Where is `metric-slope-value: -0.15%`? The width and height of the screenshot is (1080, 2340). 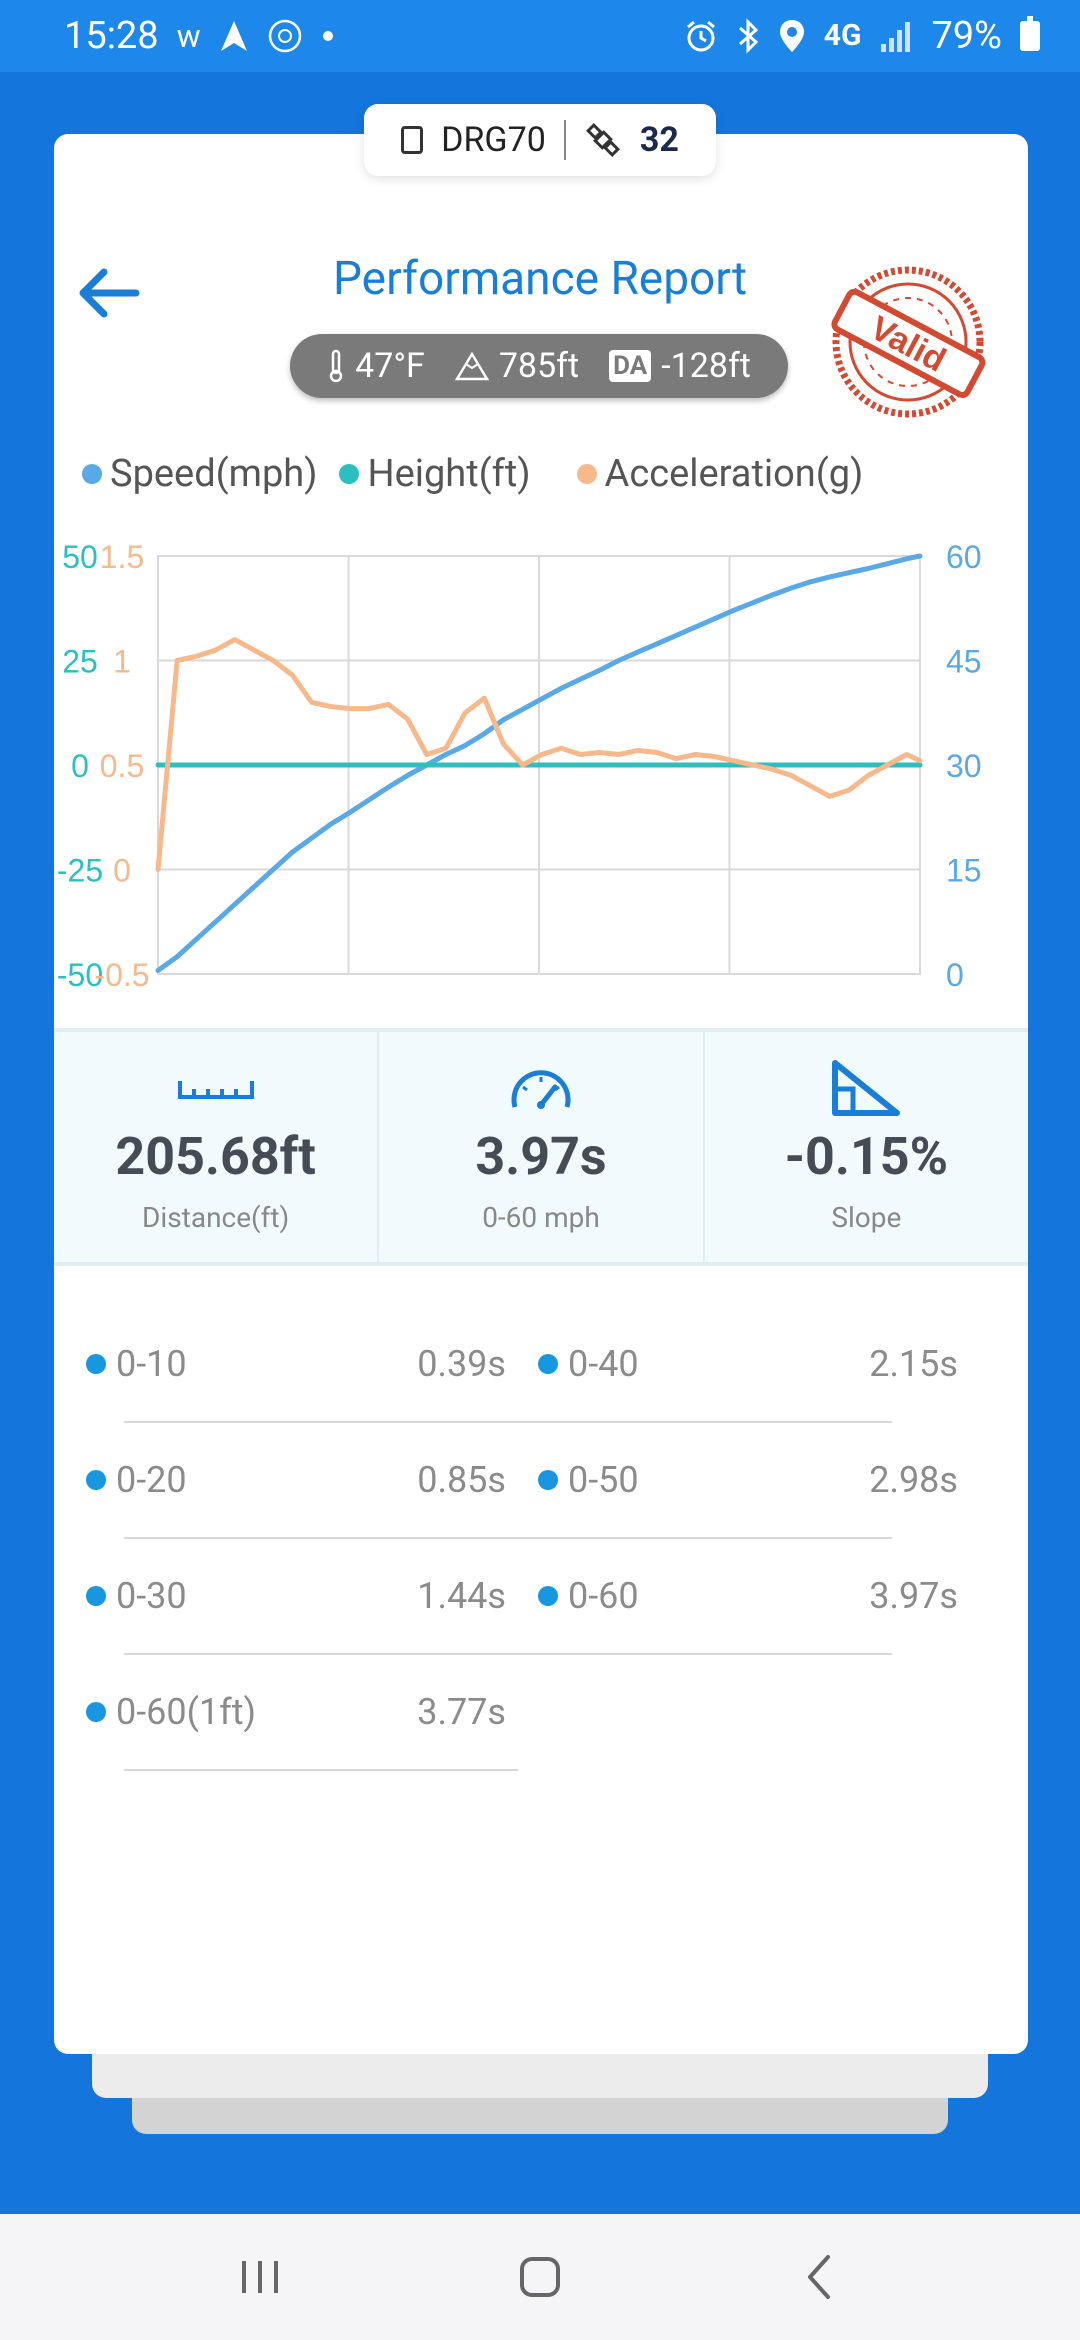
metric-slope-value: -0.15% is located at coordinates (866, 1156).